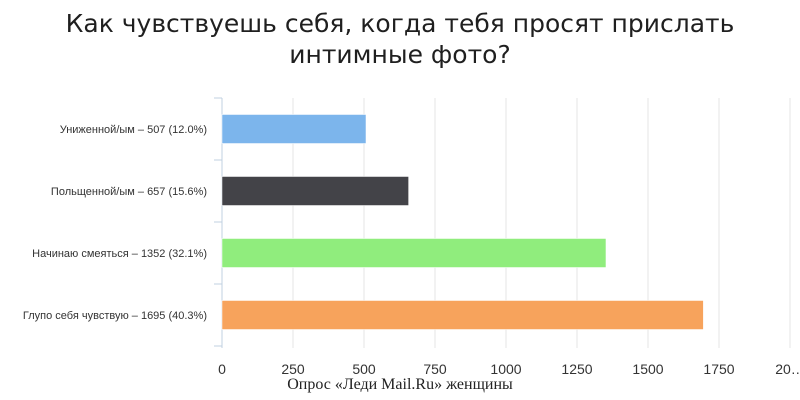 The image size is (800, 400). I want to click on x-tick-label: 1000, so click(505, 369).